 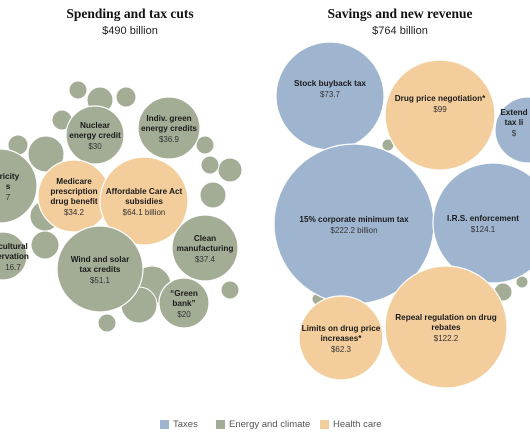 I want to click on bubble-value: $99, so click(x=440, y=109).